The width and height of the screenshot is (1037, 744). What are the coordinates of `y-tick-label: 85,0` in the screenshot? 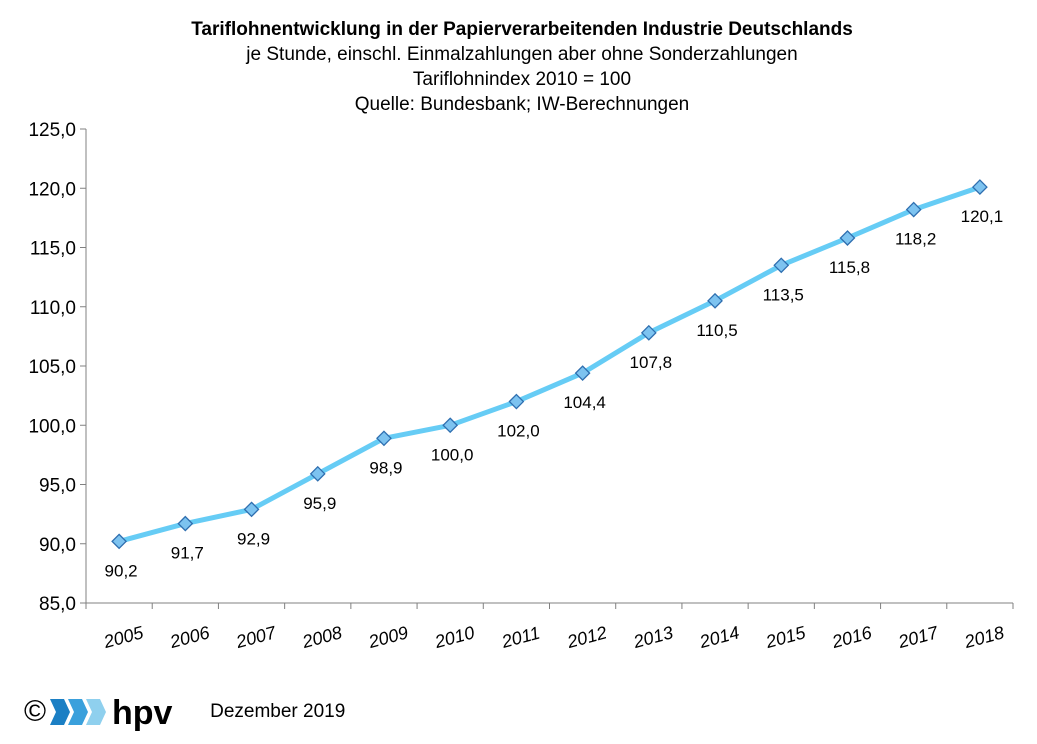 It's located at (57, 604).